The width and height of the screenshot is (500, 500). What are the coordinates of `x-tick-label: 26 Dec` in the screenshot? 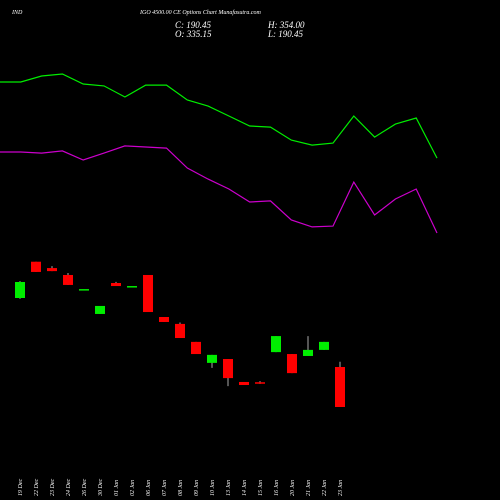 It's located at (85, 487).